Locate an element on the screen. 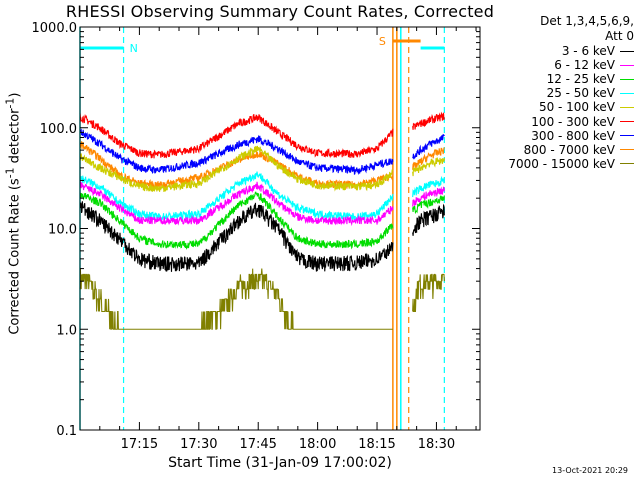 The height and width of the screenshot is (480, 640). series-100-300-kev-trace is located at coordinates (236, 136).